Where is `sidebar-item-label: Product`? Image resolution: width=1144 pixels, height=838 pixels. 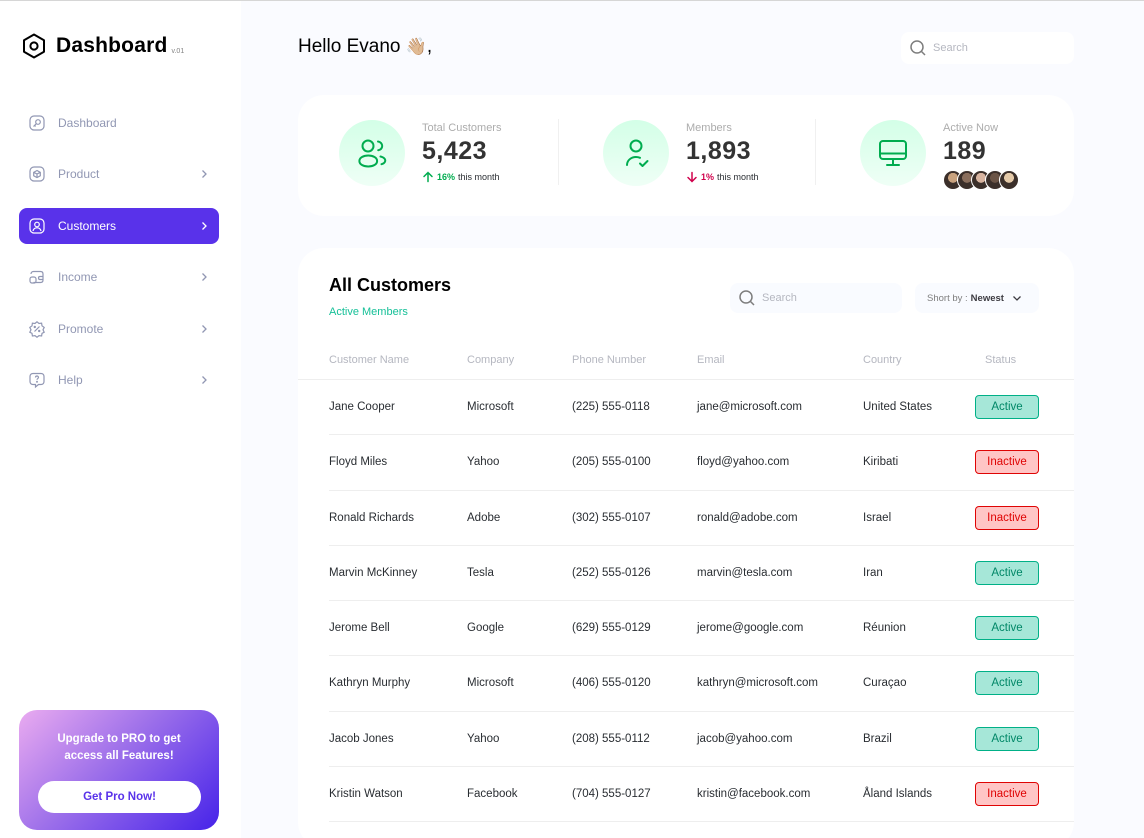
sidebar-item-label: Product is located at coordinates (79, 174).